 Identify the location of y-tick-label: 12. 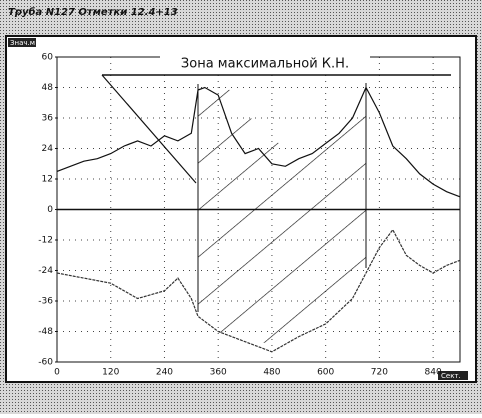
(47, 180).